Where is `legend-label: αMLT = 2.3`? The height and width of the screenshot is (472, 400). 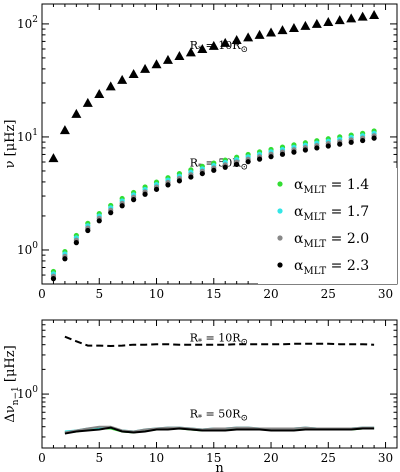 legend-label: αMLT = 2.3 is located at coordinates (331, 267).